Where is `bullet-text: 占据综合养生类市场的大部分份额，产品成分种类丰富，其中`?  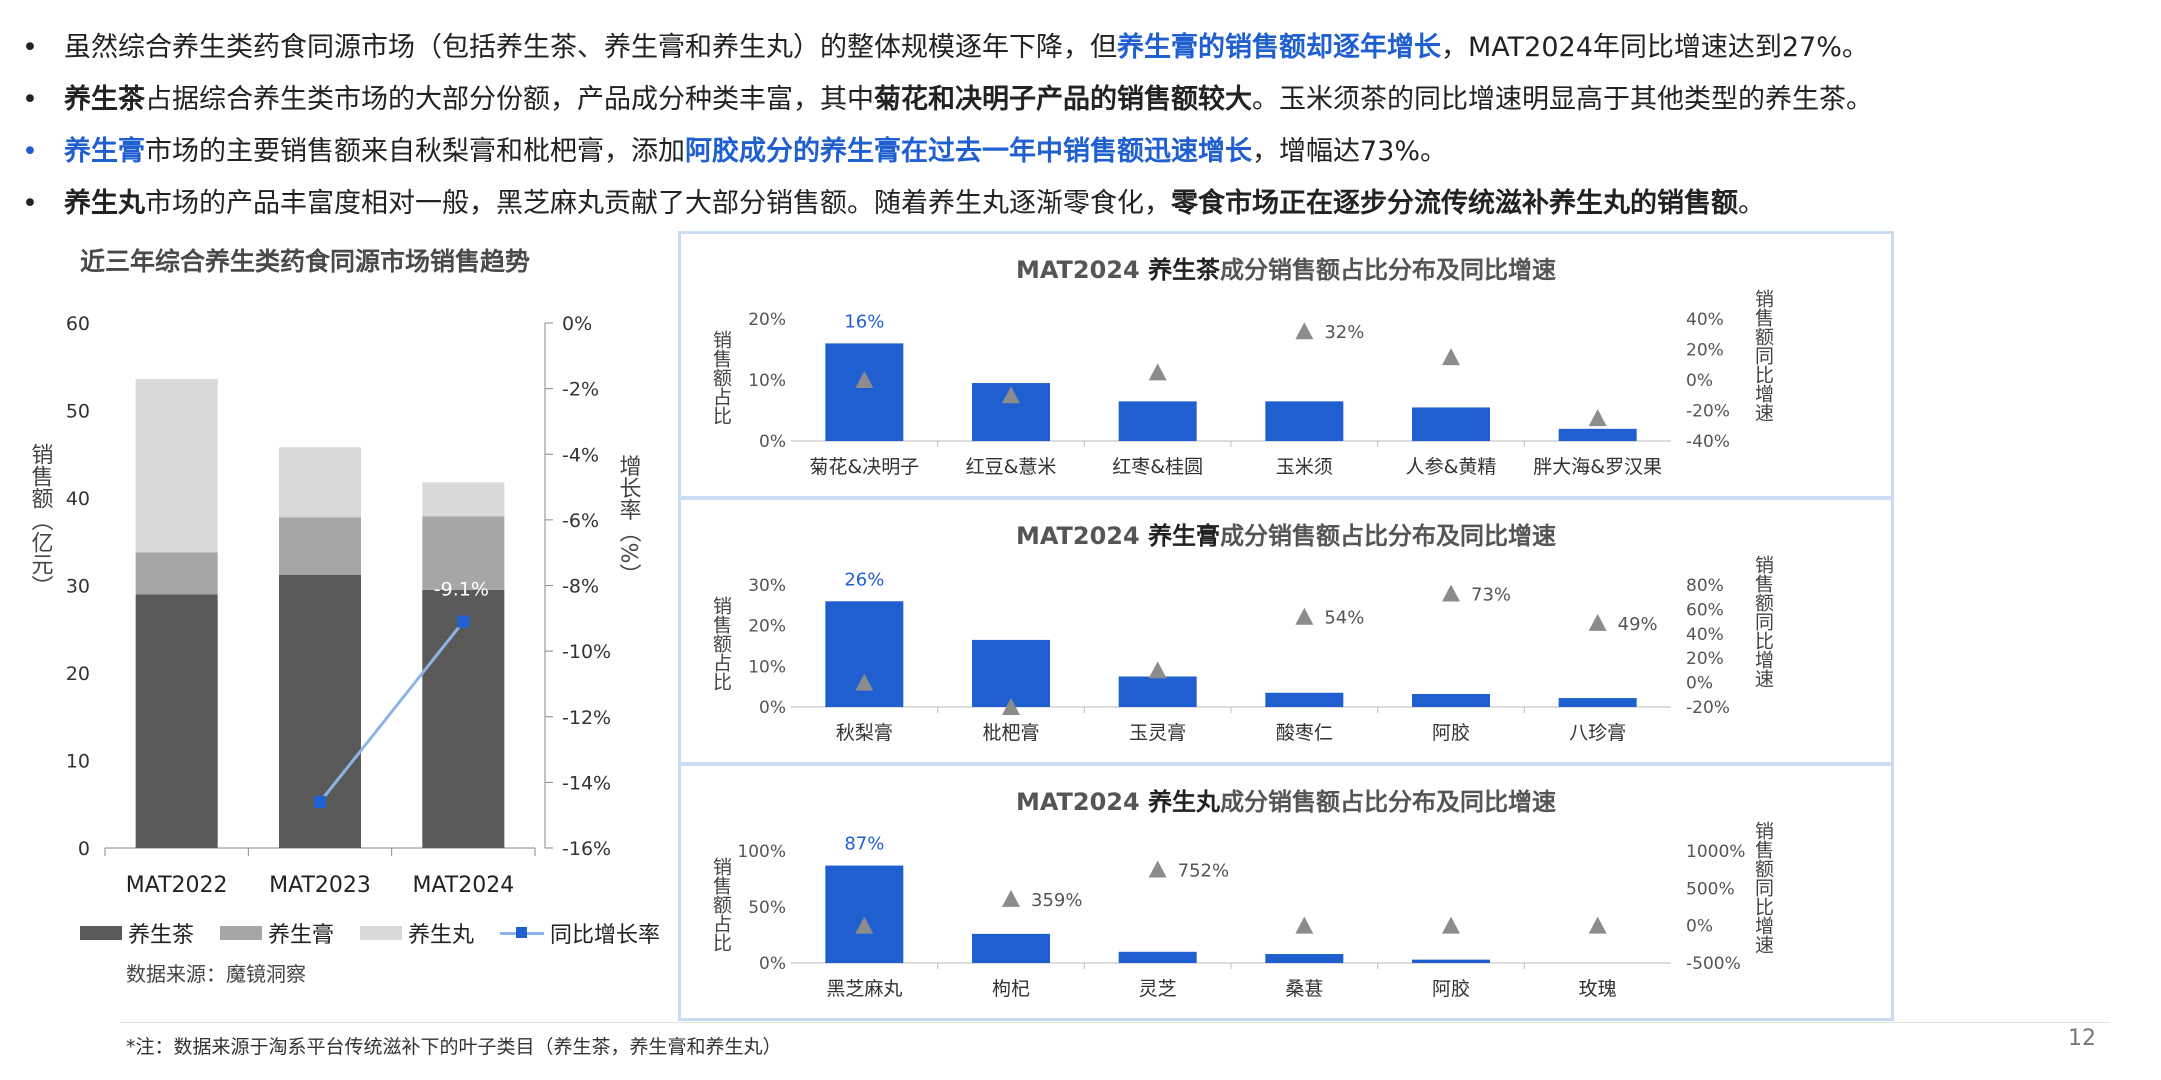
bullet-text: 占据综合养生类市场的大部分份额，产品成分种类丰富，其中 is located at coordinates (509, 99).